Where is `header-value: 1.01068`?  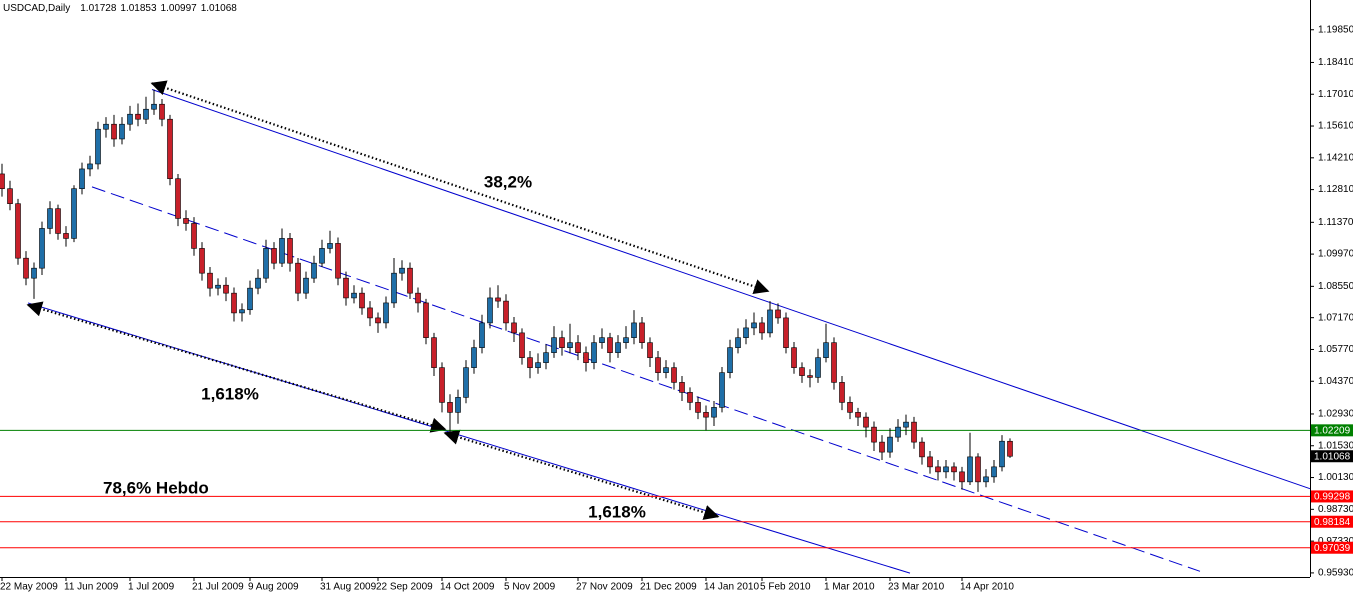 header-value: 1.01068 is located at coordinates (219, 8).